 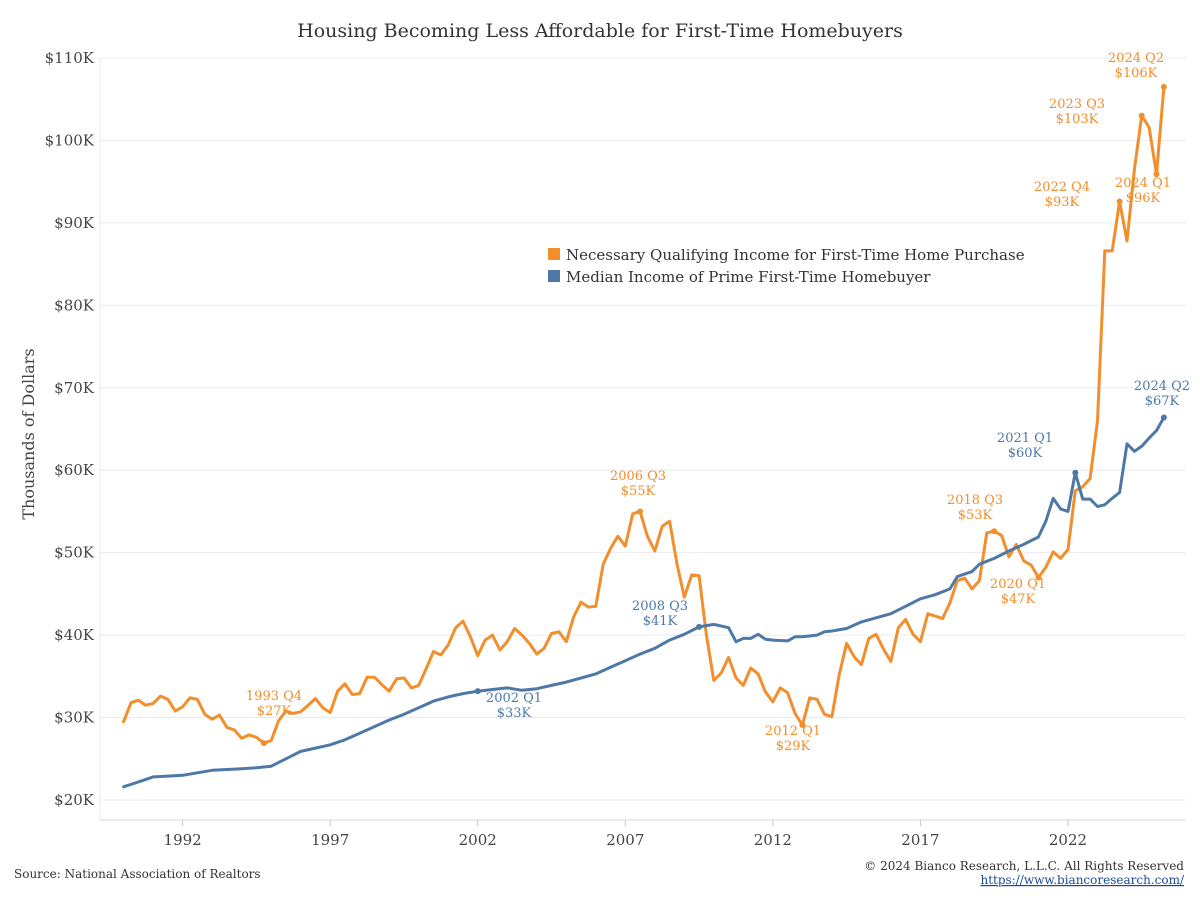 What do you see at coordinates (74, 553) in the screenshot?
I see `y-tick-label: $50K` at bounding box center [74, 553].